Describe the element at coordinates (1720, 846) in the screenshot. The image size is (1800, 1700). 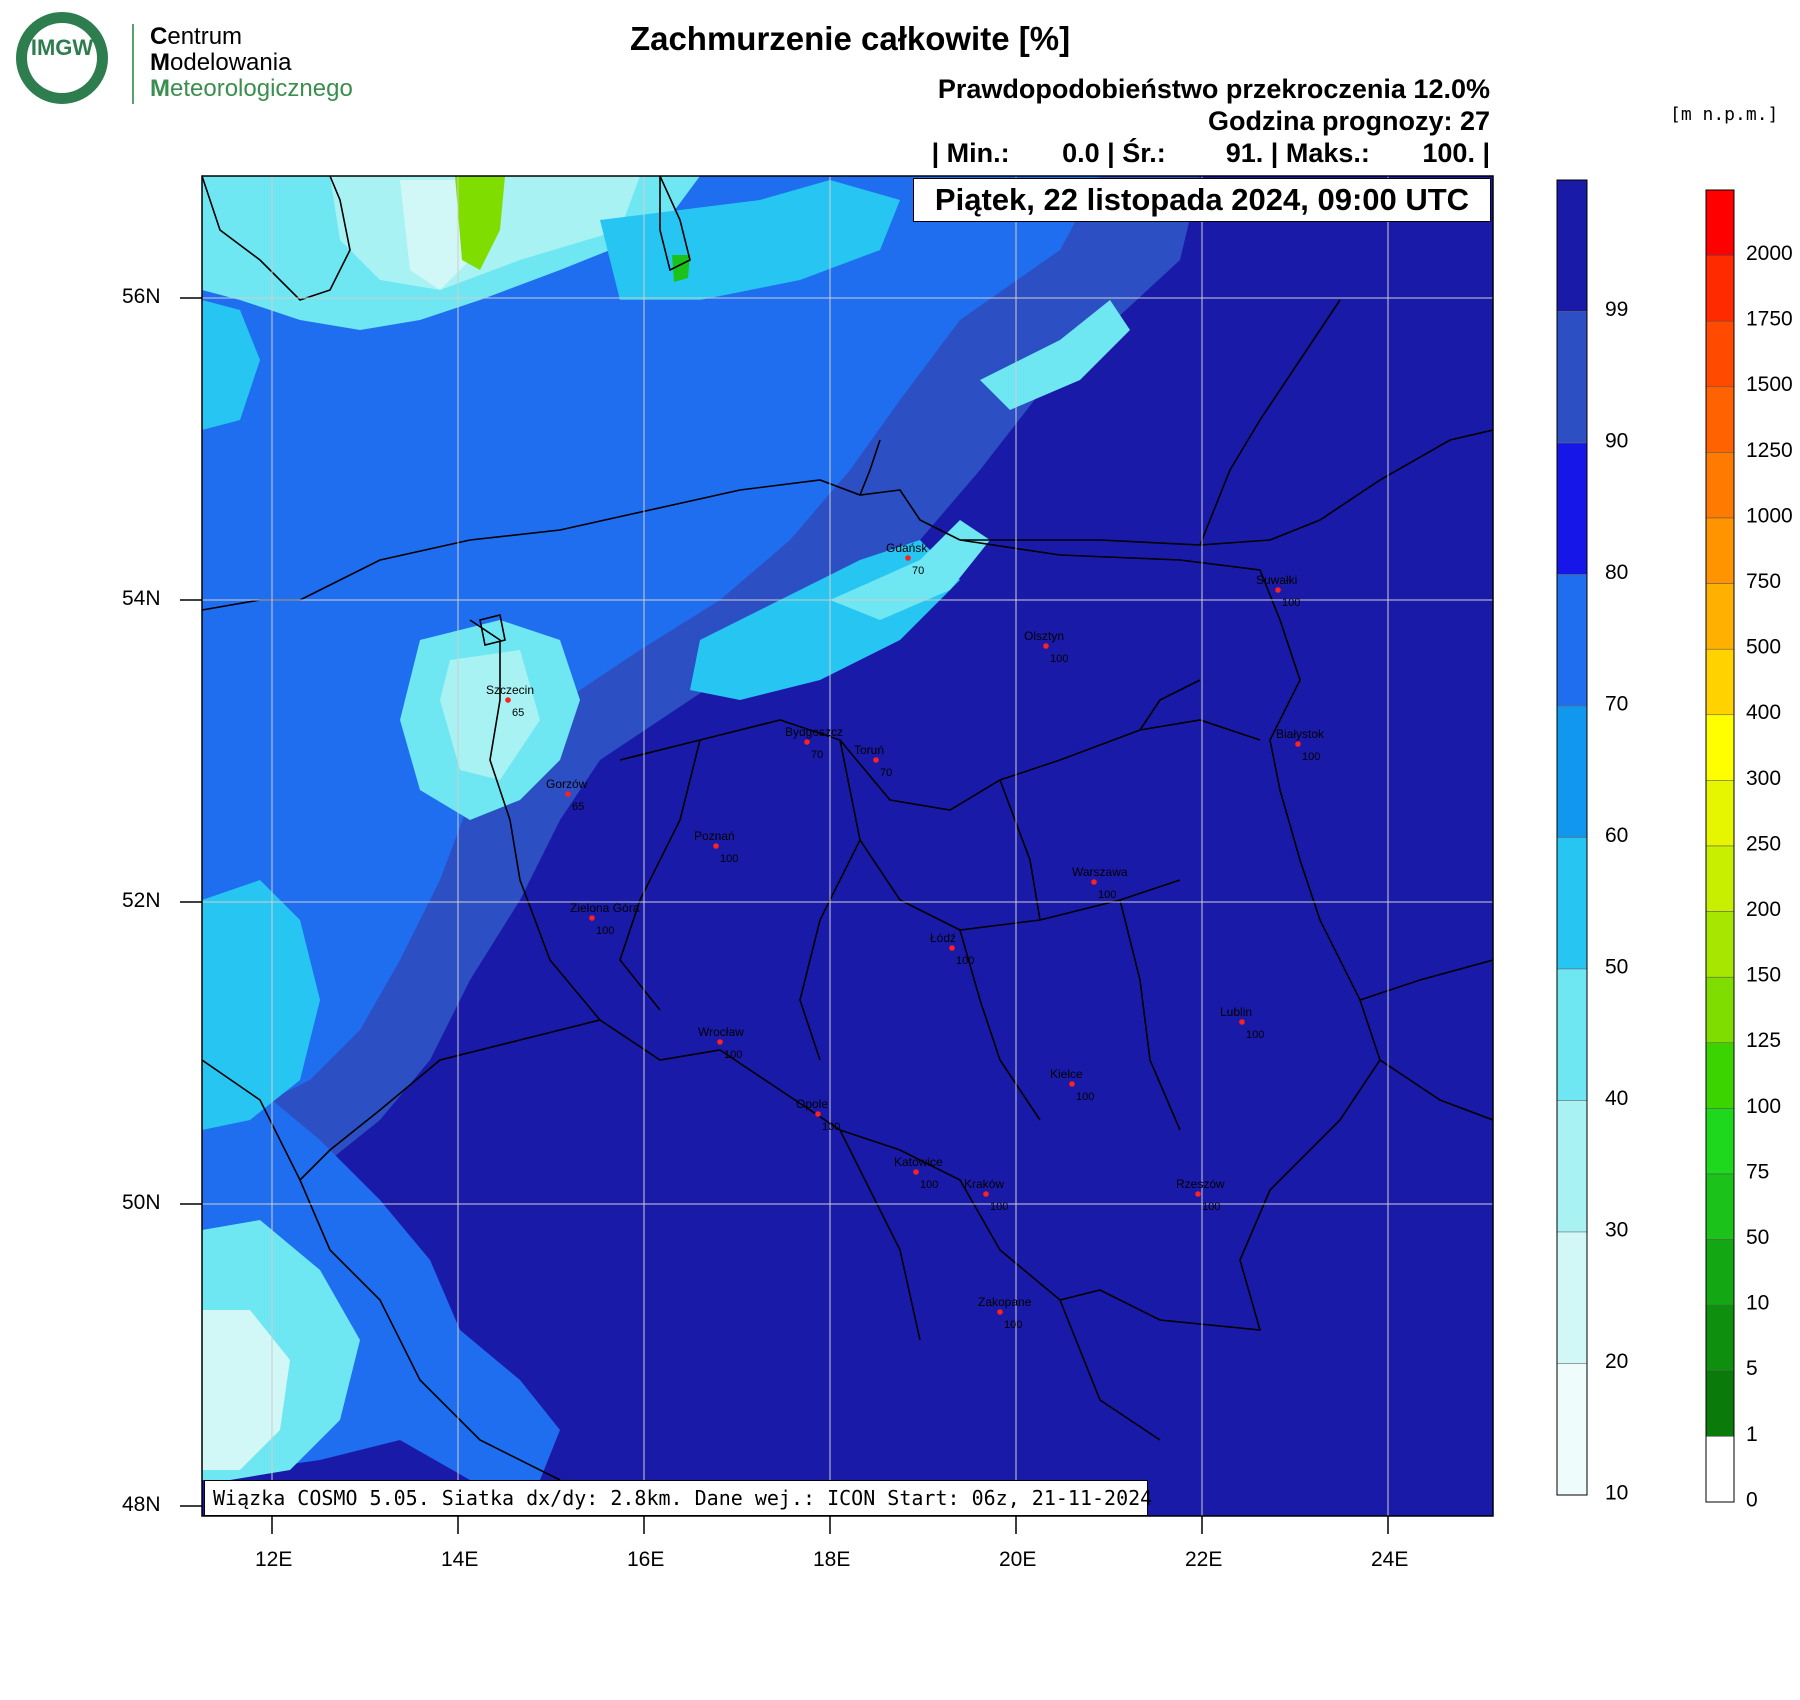
I see `terrain-bar-frame` at that location.